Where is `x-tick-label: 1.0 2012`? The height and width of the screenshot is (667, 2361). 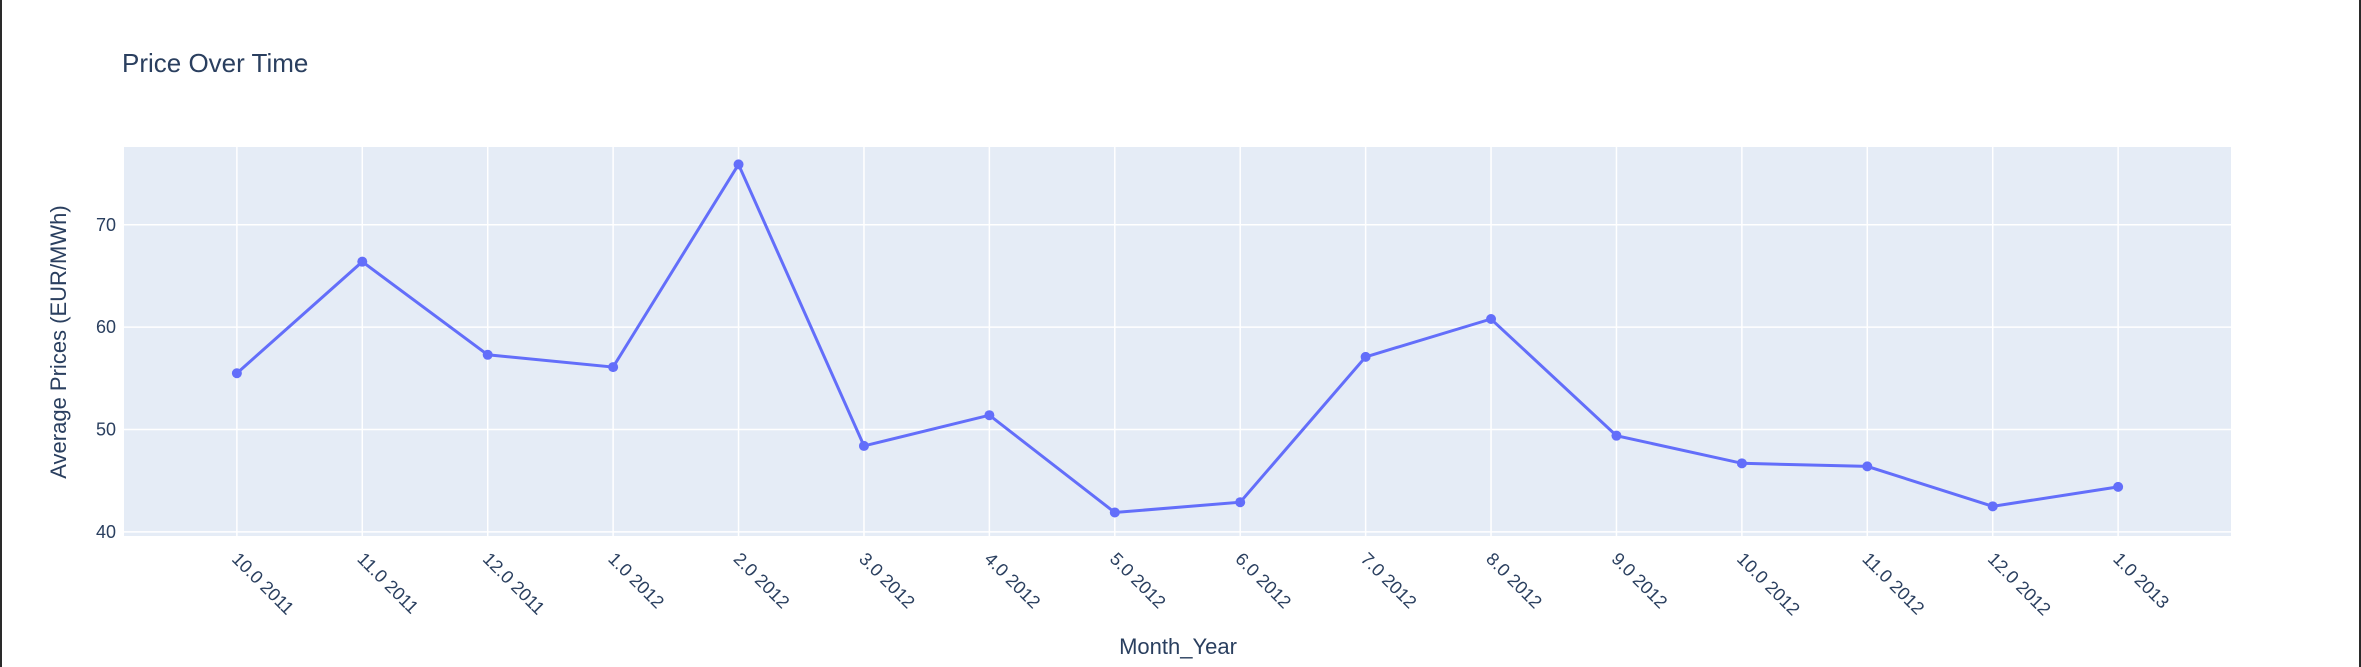
x-tick-label: 1.0 2012 is located at coordinates (636, 581).